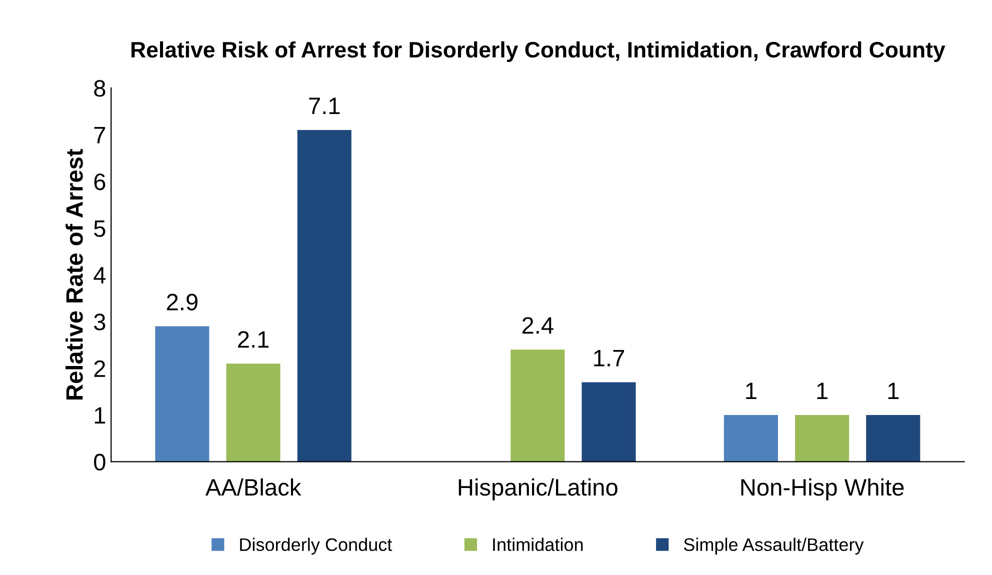  Describe the element at coordinates (182, 302) in the screenshot. I see `data-label: 2.9` at that location.